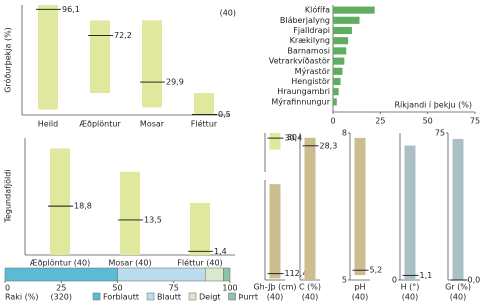  What do you see at coordinates (344, 133) in the screenshot?
I see `y-tick-label: 8` at bounding box center [344, 133].